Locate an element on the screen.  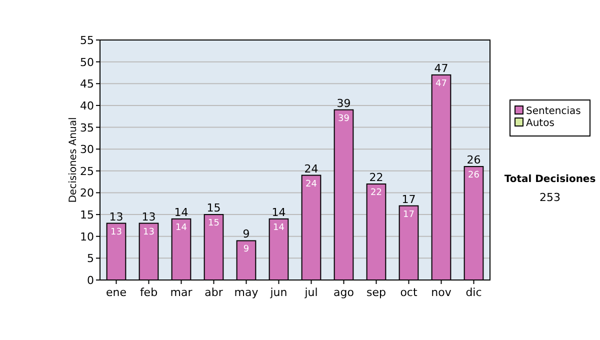
data-label: 17 is located at coordinates (408, 215).